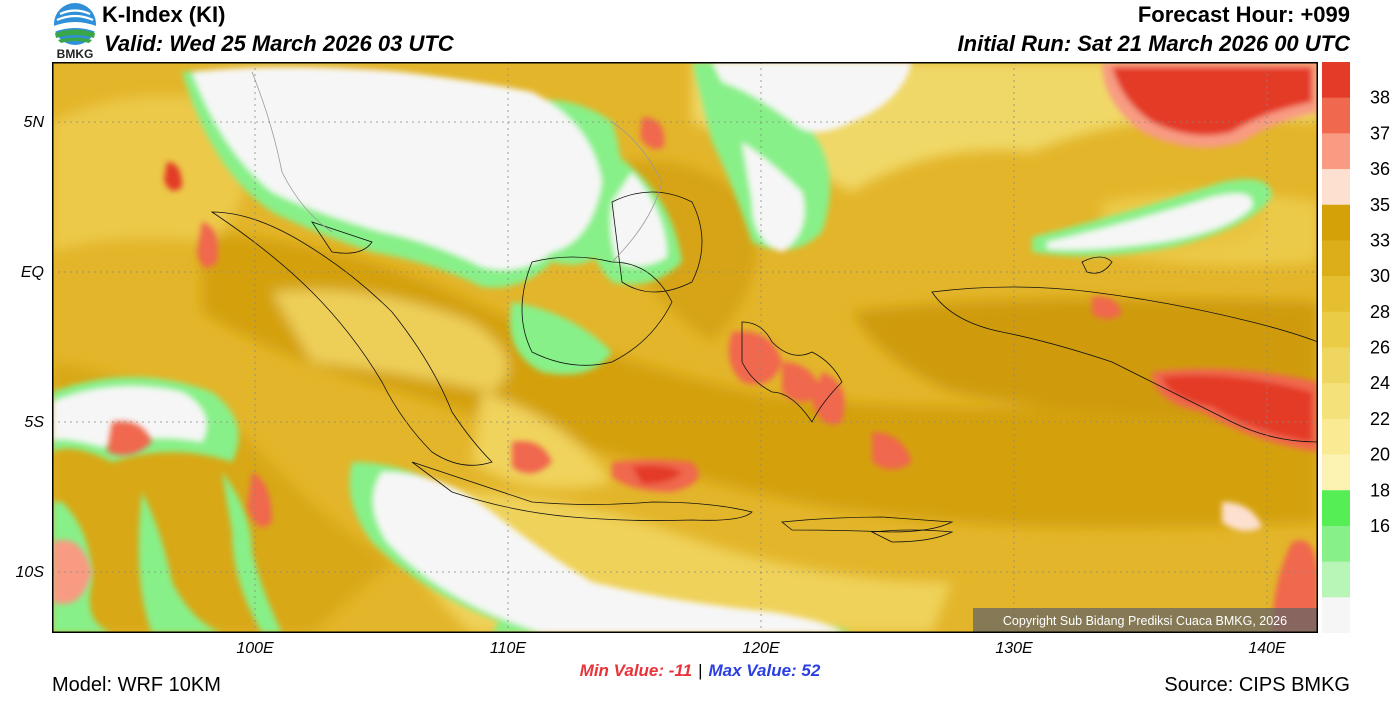  What do you see at coordinates (75, 31) in the screenshot?
I see `bmkg-logo: BMKG` at bounding box center [75, 31].